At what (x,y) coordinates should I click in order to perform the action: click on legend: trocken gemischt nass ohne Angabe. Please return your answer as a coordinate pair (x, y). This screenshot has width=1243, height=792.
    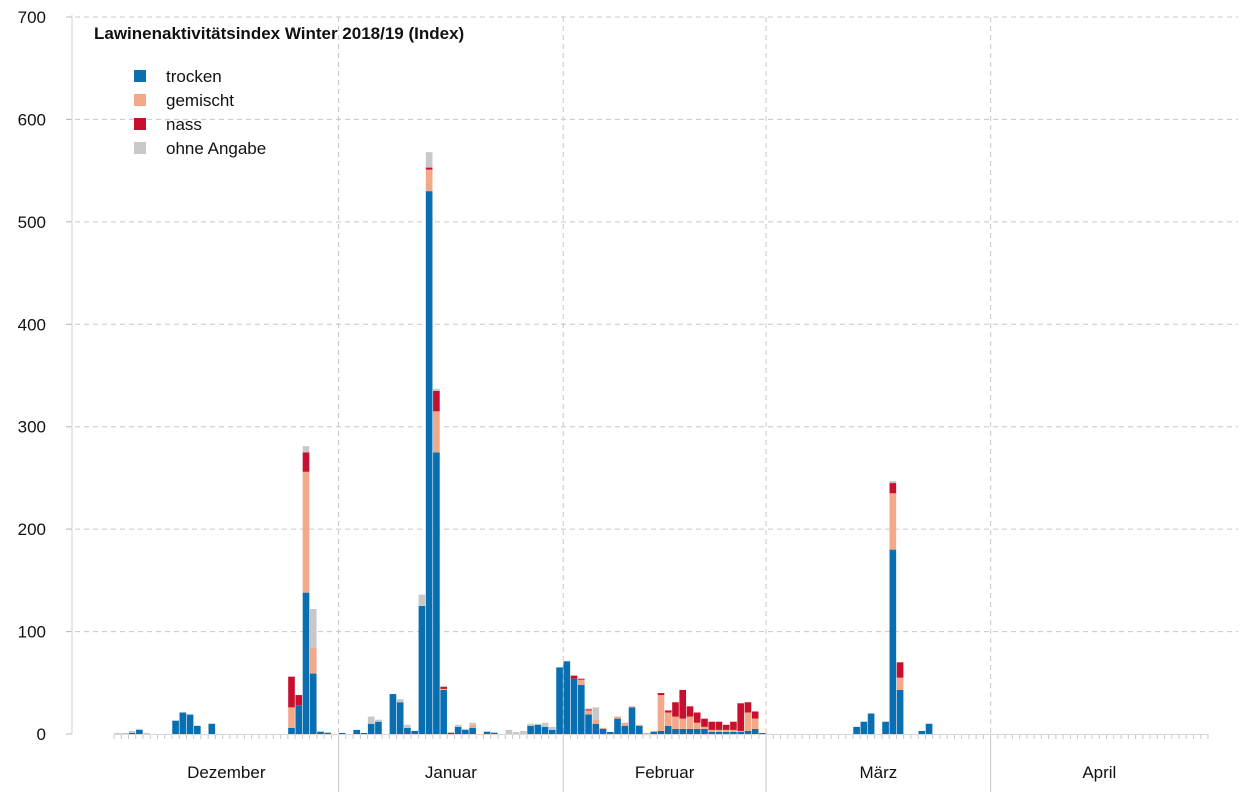
    Looking at the image, I should click on (200, 112).